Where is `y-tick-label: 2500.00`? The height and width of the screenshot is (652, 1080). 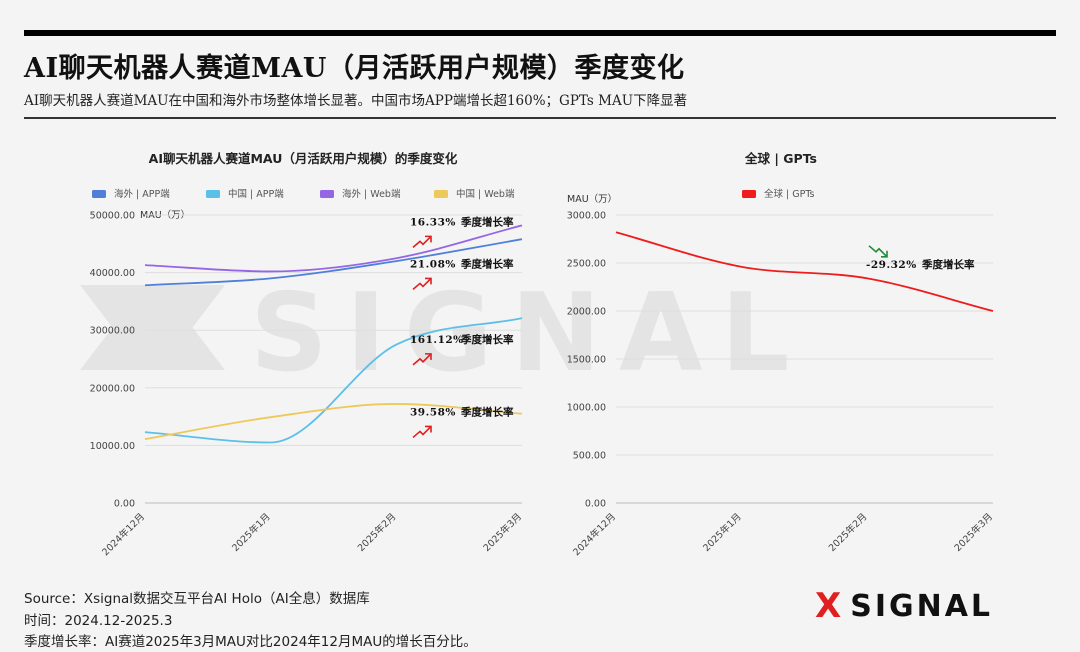
y-tick-label: 2500.00 is located at coordinates (586, 264).